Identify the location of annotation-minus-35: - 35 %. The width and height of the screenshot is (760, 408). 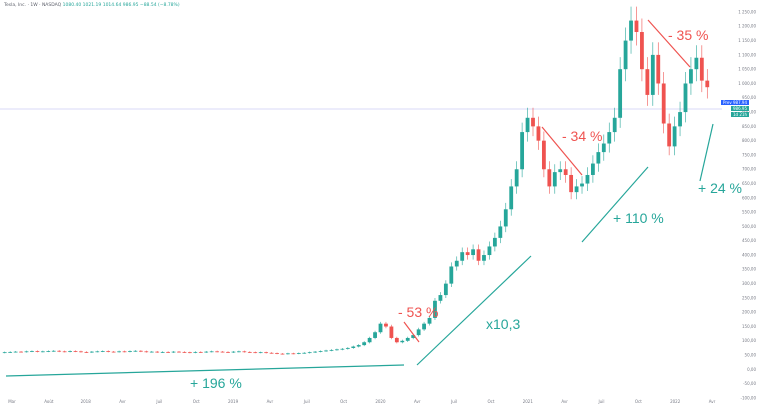
(688, 35).